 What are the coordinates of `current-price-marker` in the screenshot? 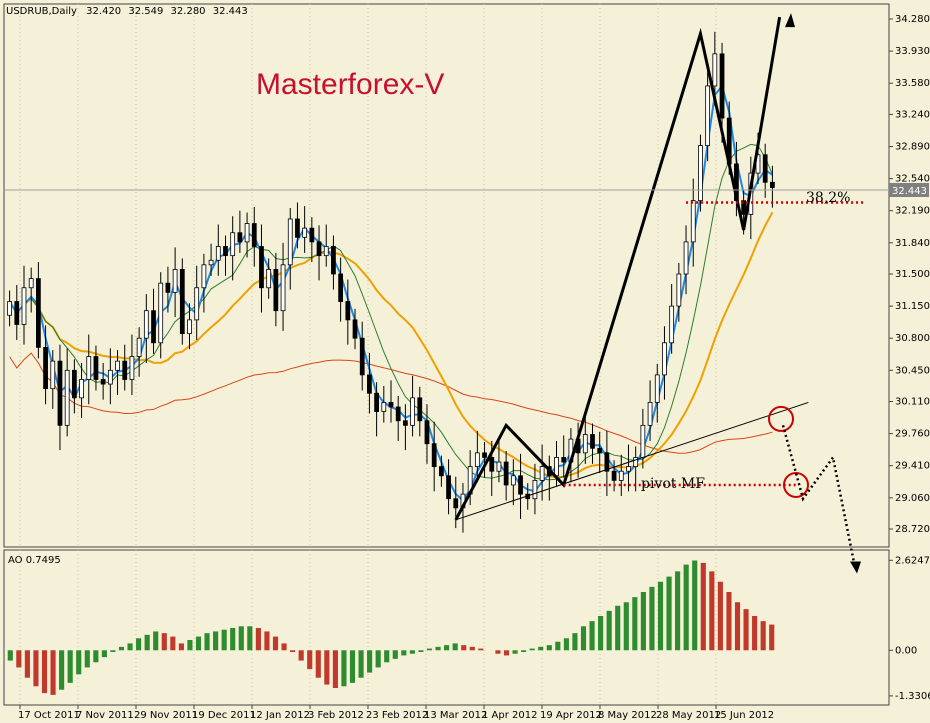 It's located at (909, 190).